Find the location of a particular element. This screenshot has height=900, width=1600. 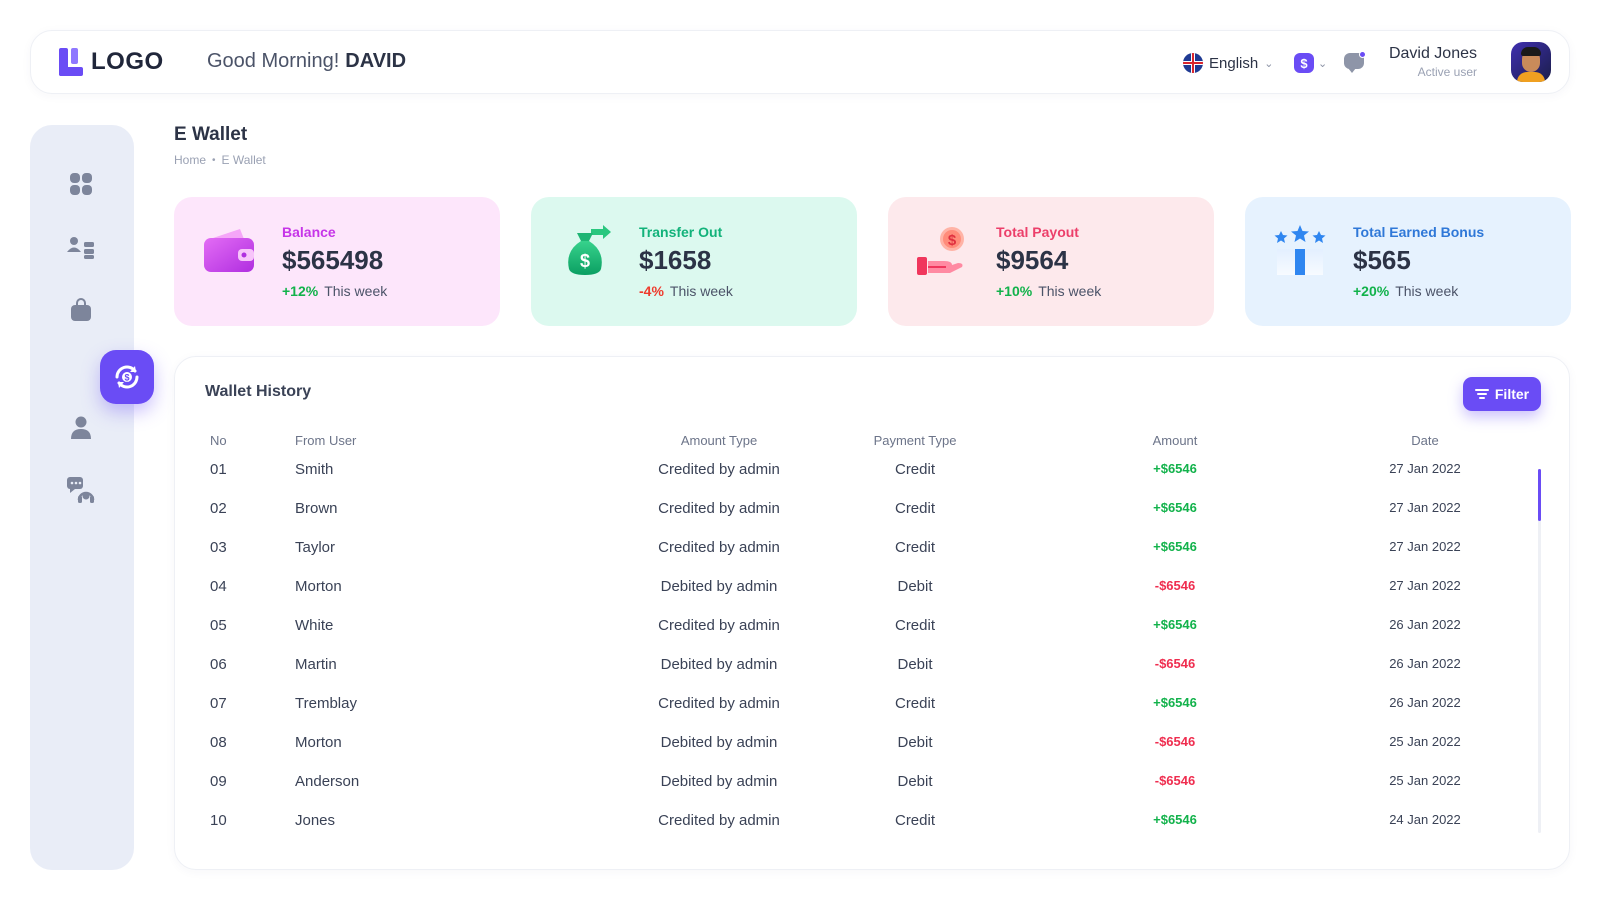

card-total-payout: $ Total Payout $9564 +10% This week is located at coordinates (1051, 261).